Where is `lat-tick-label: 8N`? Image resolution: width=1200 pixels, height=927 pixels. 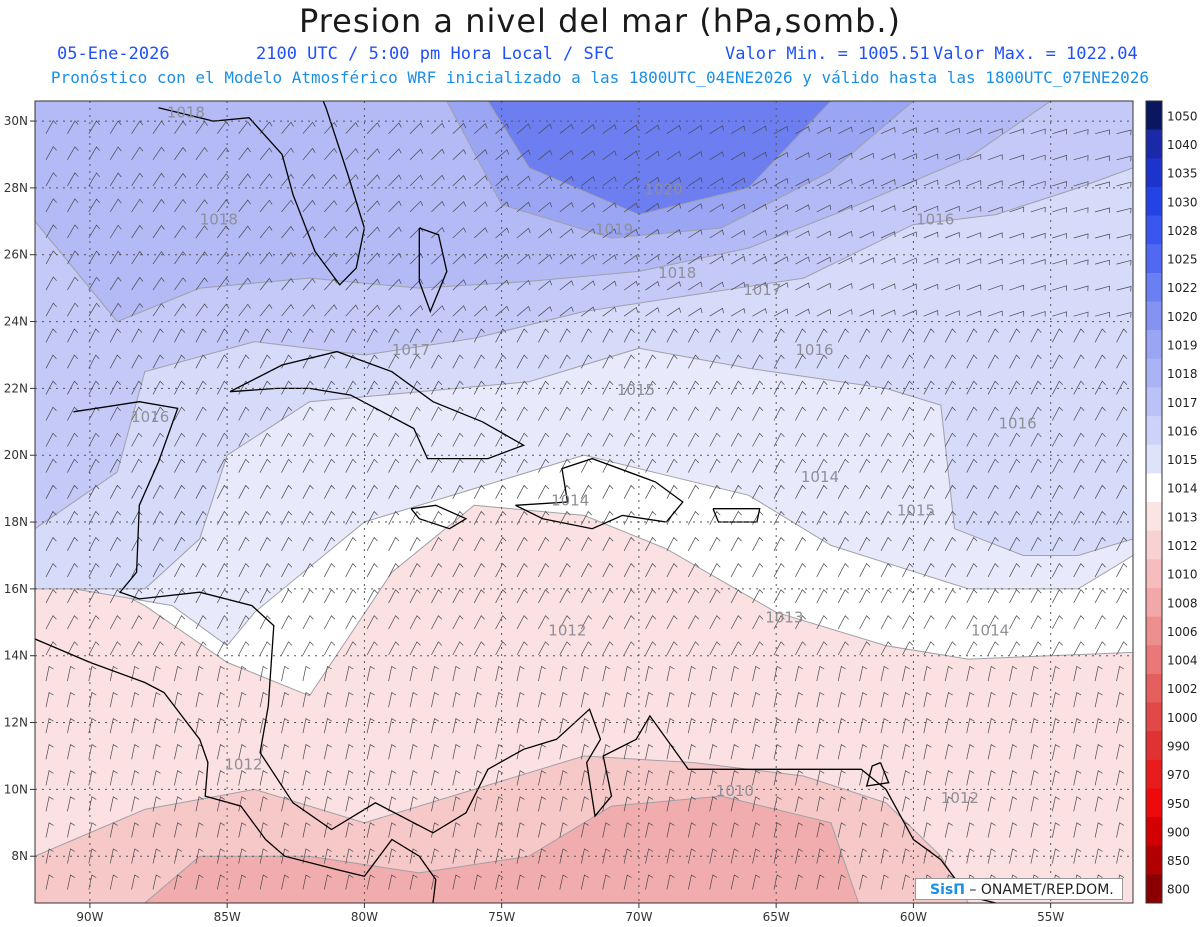 lat-tick-label: 8N is located at coordinates (19, 856).